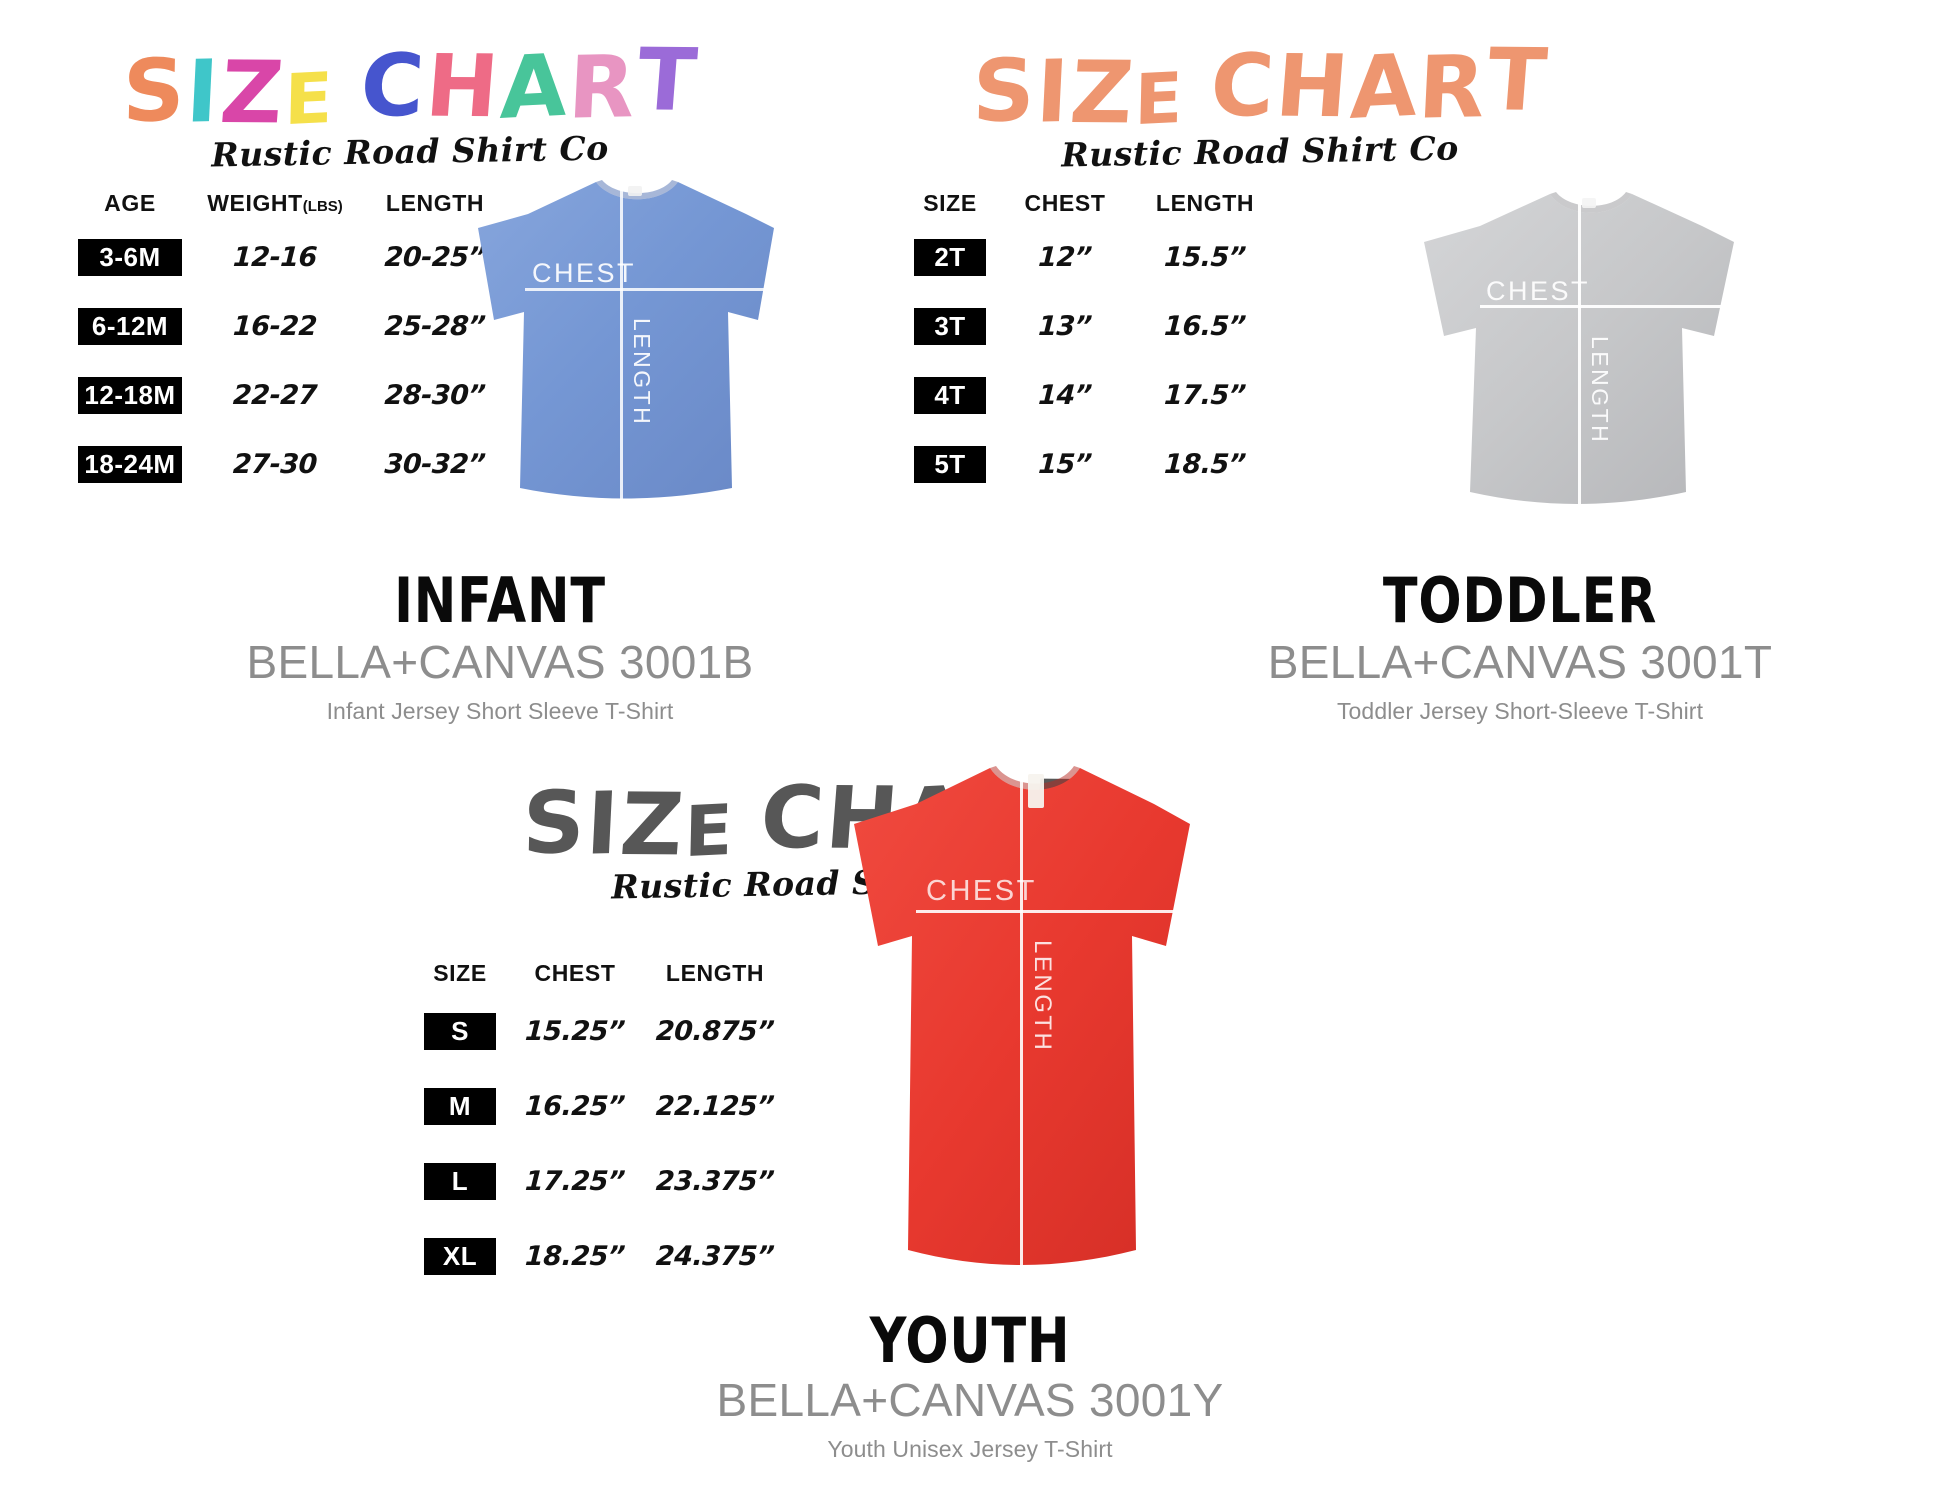 The width and height of the screenshot is (1946, 1504). Describe the element at coordinates (255, 203) in the screenshot. I see `infant-col-weight-label: WEIGHT` at that location.